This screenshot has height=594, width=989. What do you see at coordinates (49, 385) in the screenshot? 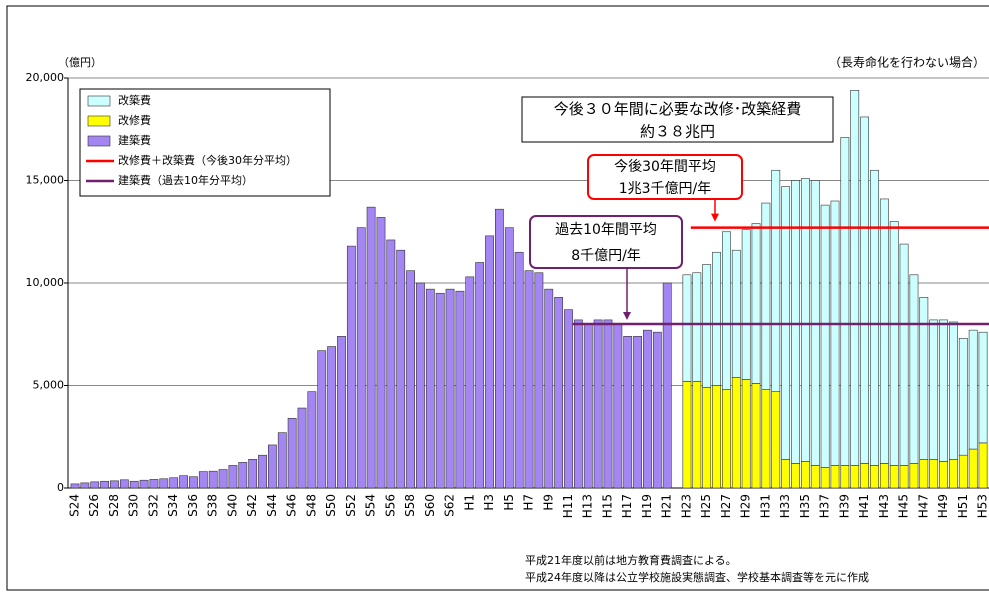
I see `y-tick-label: 5,000` at bounding box center [49, 385].